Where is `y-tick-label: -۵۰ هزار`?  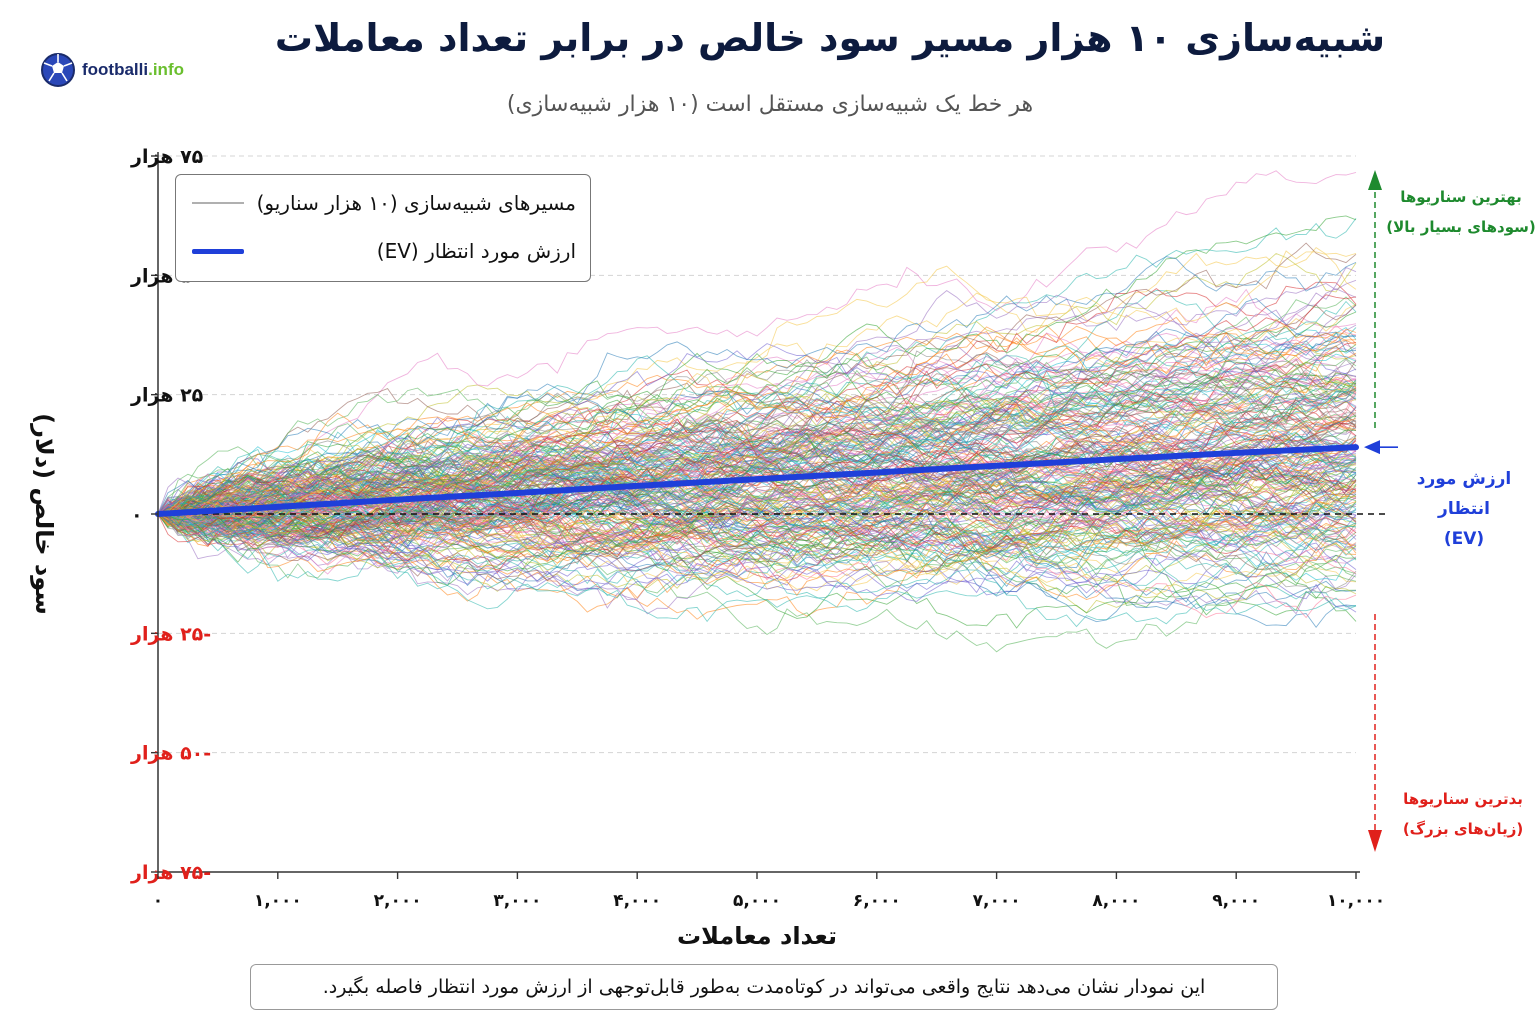 y-tick-label: -۵۰ هزار is located at coordinates (170, 754).